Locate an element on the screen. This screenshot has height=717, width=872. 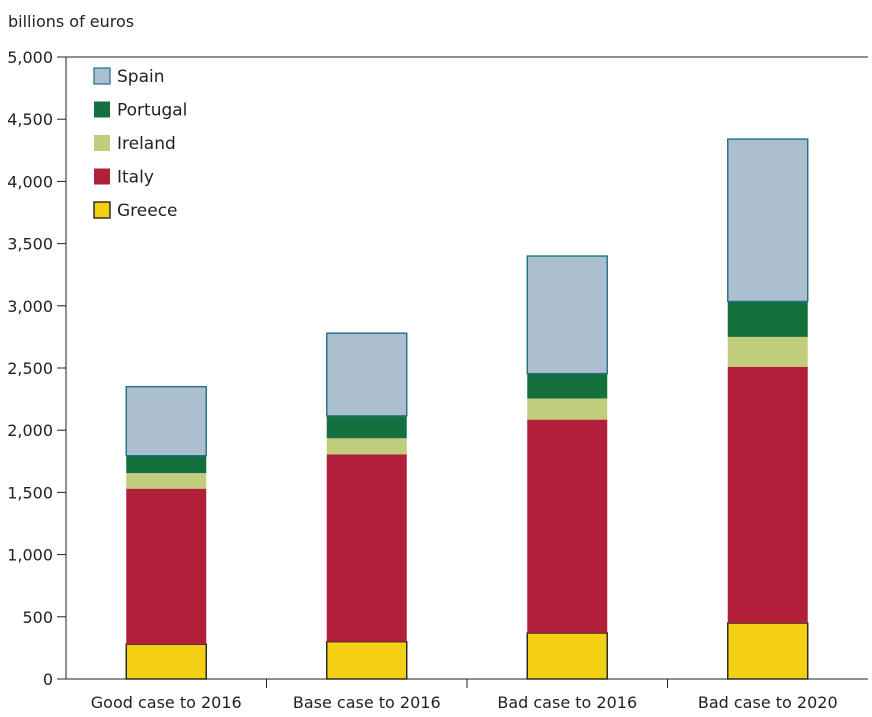
legend: Spain Portugal Ireland Italy Greece is located at coordinates (140, 144).